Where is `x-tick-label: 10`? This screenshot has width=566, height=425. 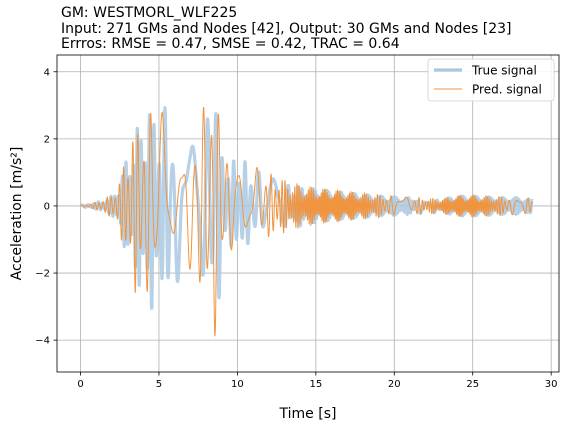 x-tick-label: 10 is located at coordinates (237, 384).